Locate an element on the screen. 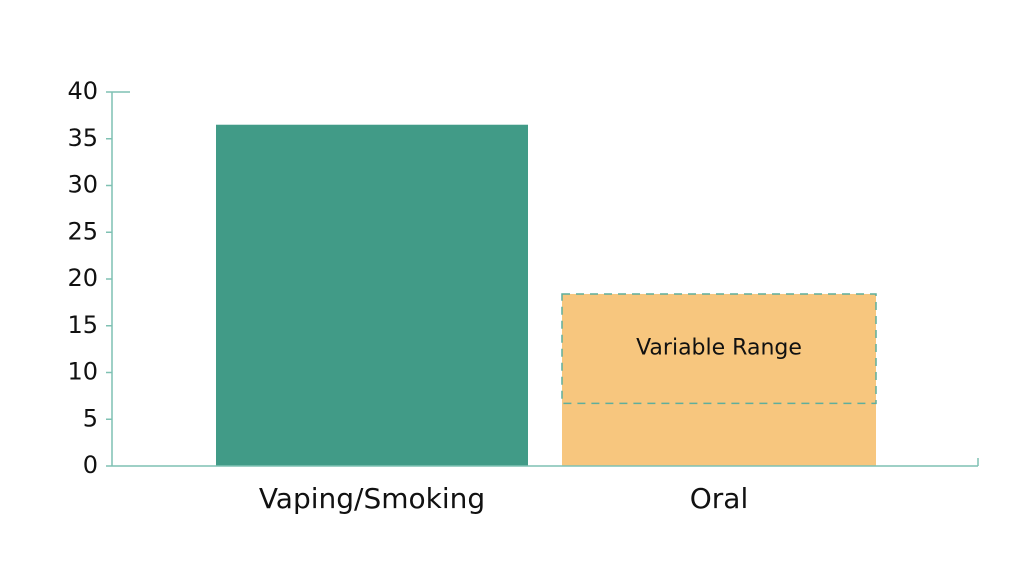  y-tick-label: 35 is located at coordinates (82, 138).